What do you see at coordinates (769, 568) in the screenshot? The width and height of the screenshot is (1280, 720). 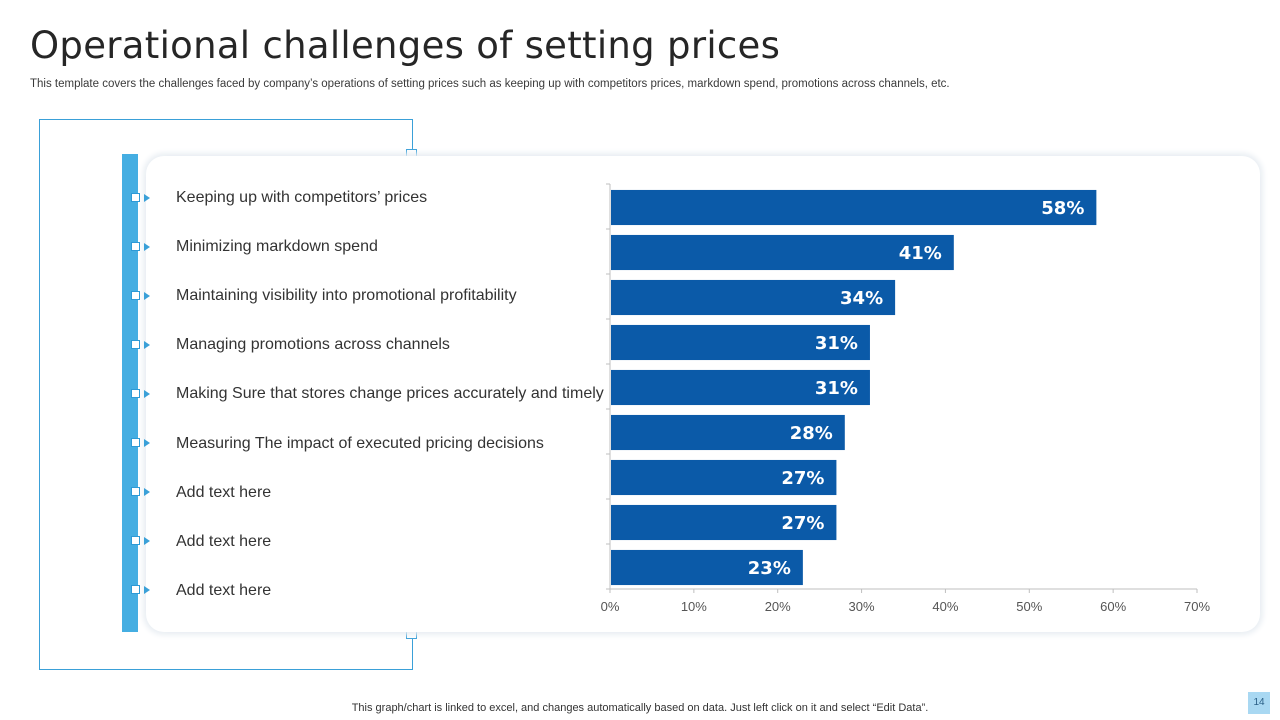 I see `bar-value-label: 23%` at bounding box center [769, 568].